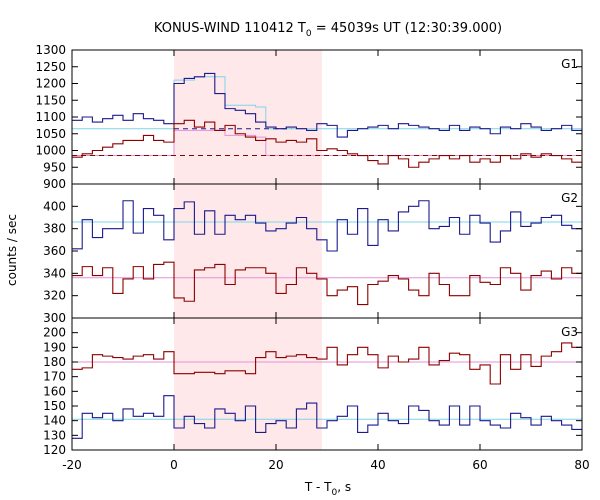  Describe the element at coordinates (54, 421) in the screenshot. I see `y-tick-label: 140` at that location.